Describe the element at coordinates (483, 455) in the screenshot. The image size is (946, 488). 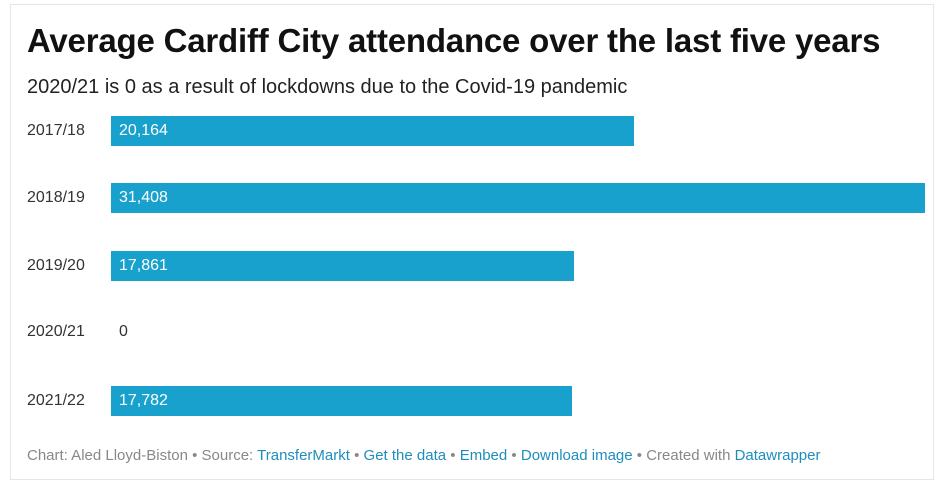
I see `embed-link: Embed` at that location.